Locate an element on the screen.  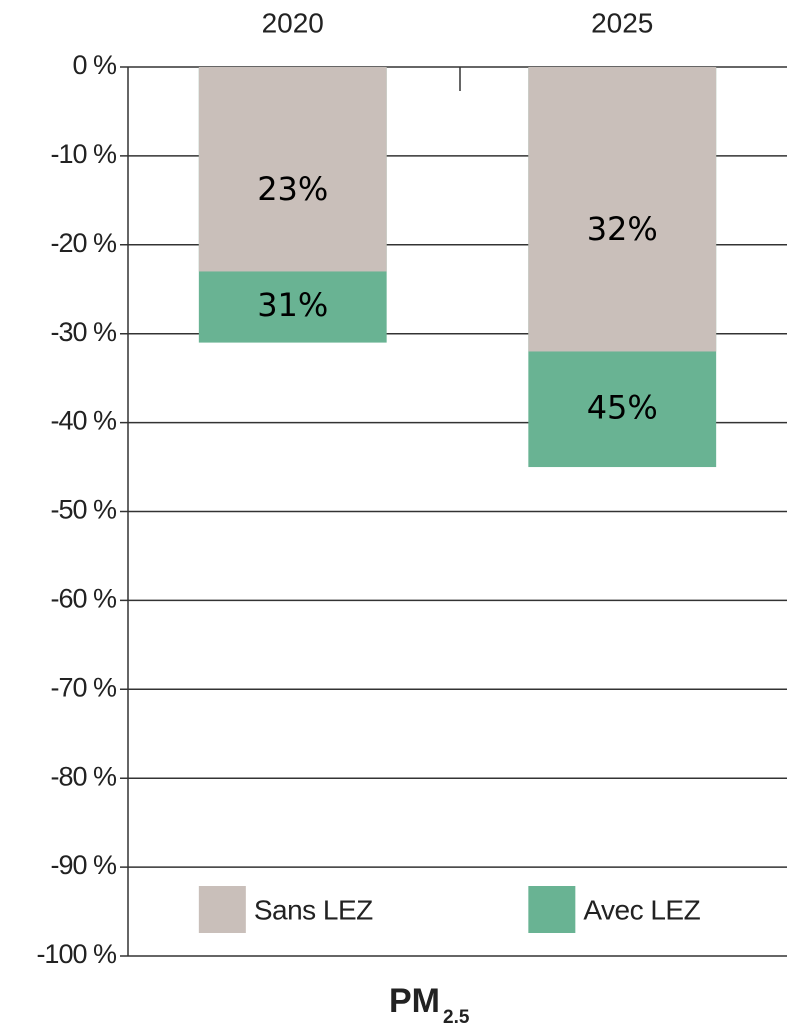
x-tick-label: 2020 is located at coordinates (293, 22).